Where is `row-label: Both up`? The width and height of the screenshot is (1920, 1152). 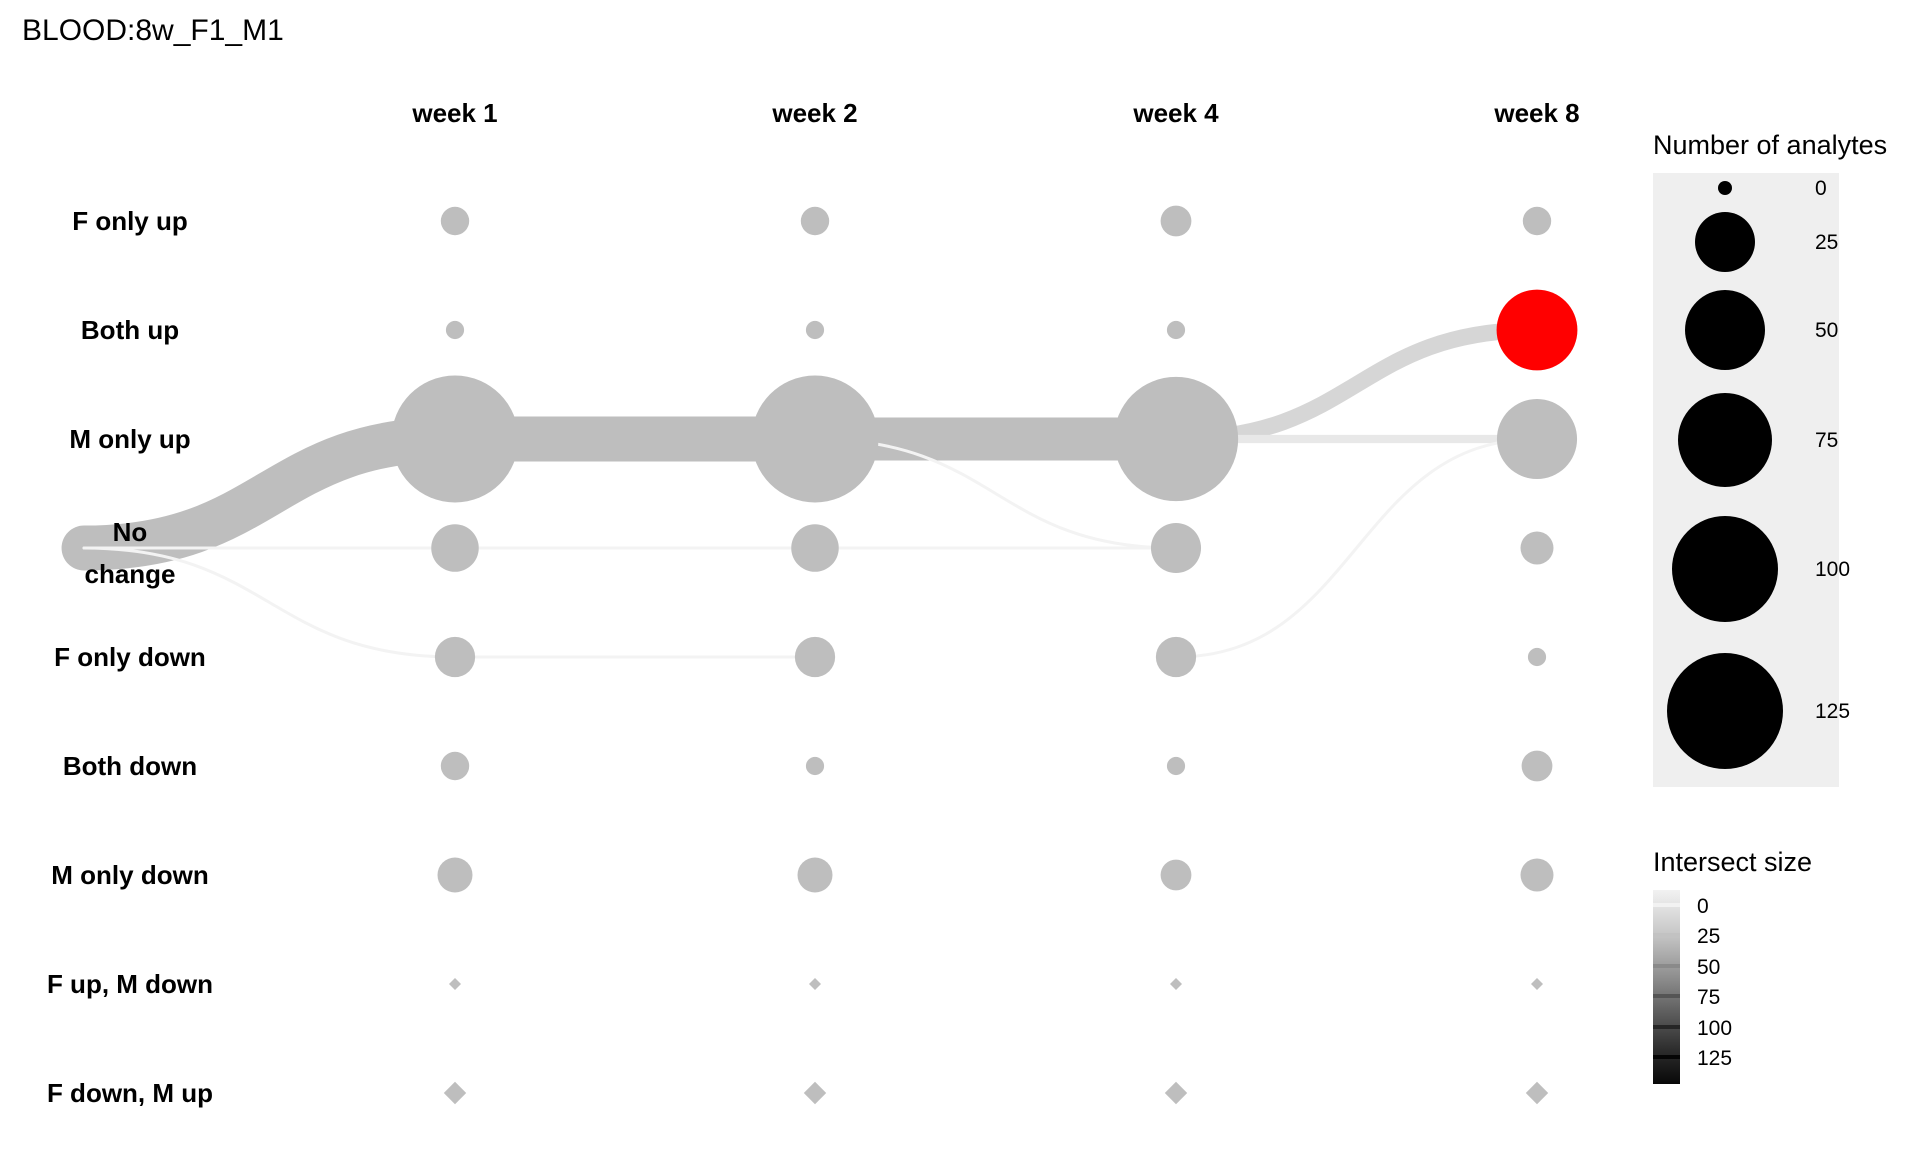
row-label: Both up is located at coordinates (130, 330).